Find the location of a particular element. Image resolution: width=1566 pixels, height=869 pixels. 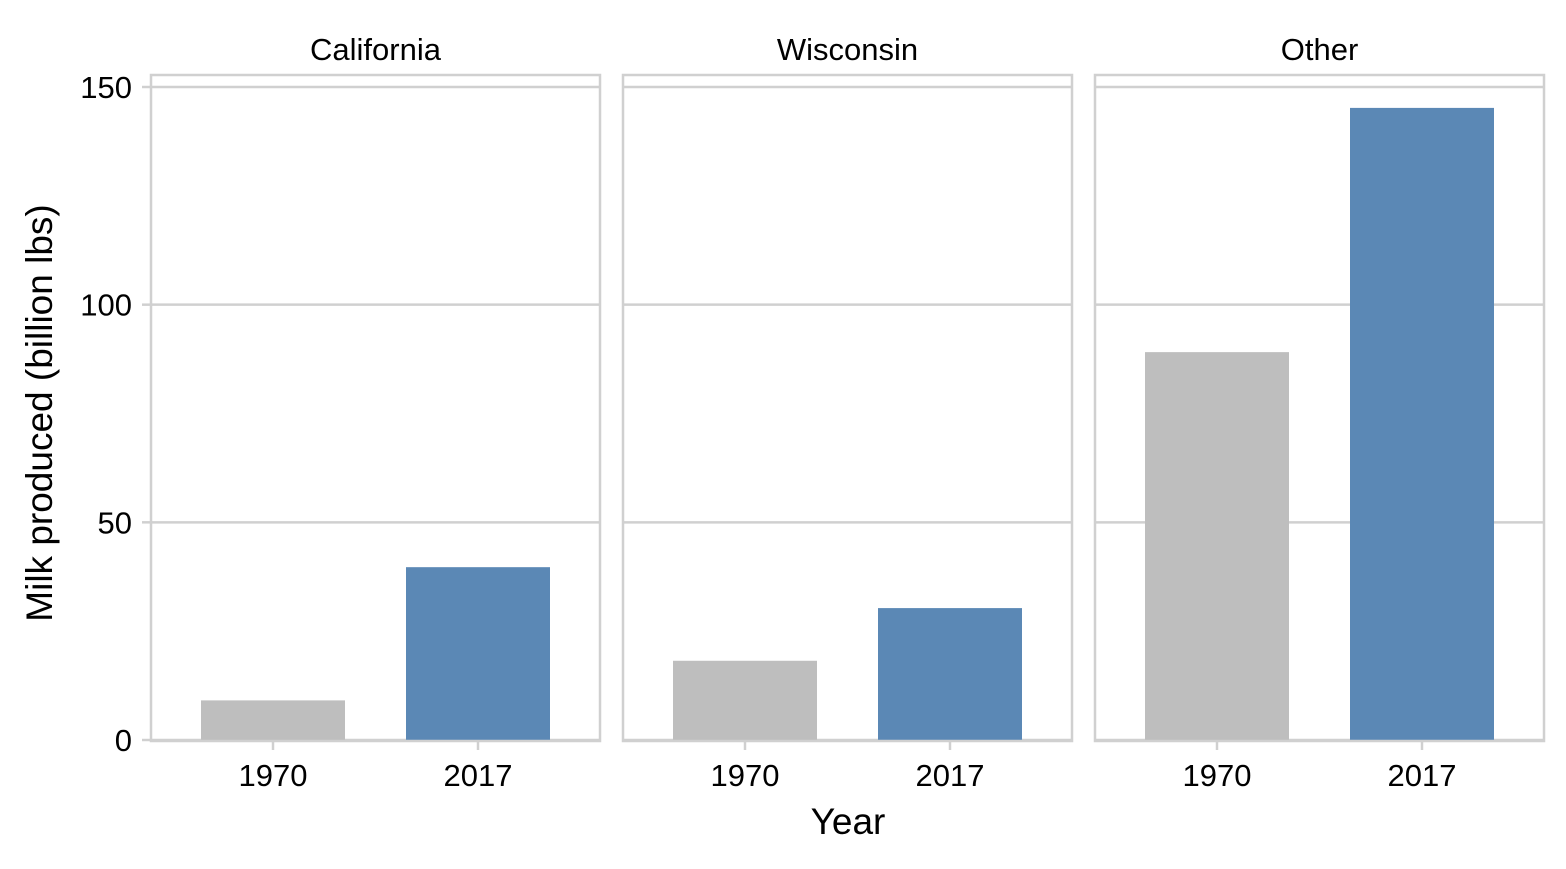

x-axis-title: Year is located at coordinates (848, 821).